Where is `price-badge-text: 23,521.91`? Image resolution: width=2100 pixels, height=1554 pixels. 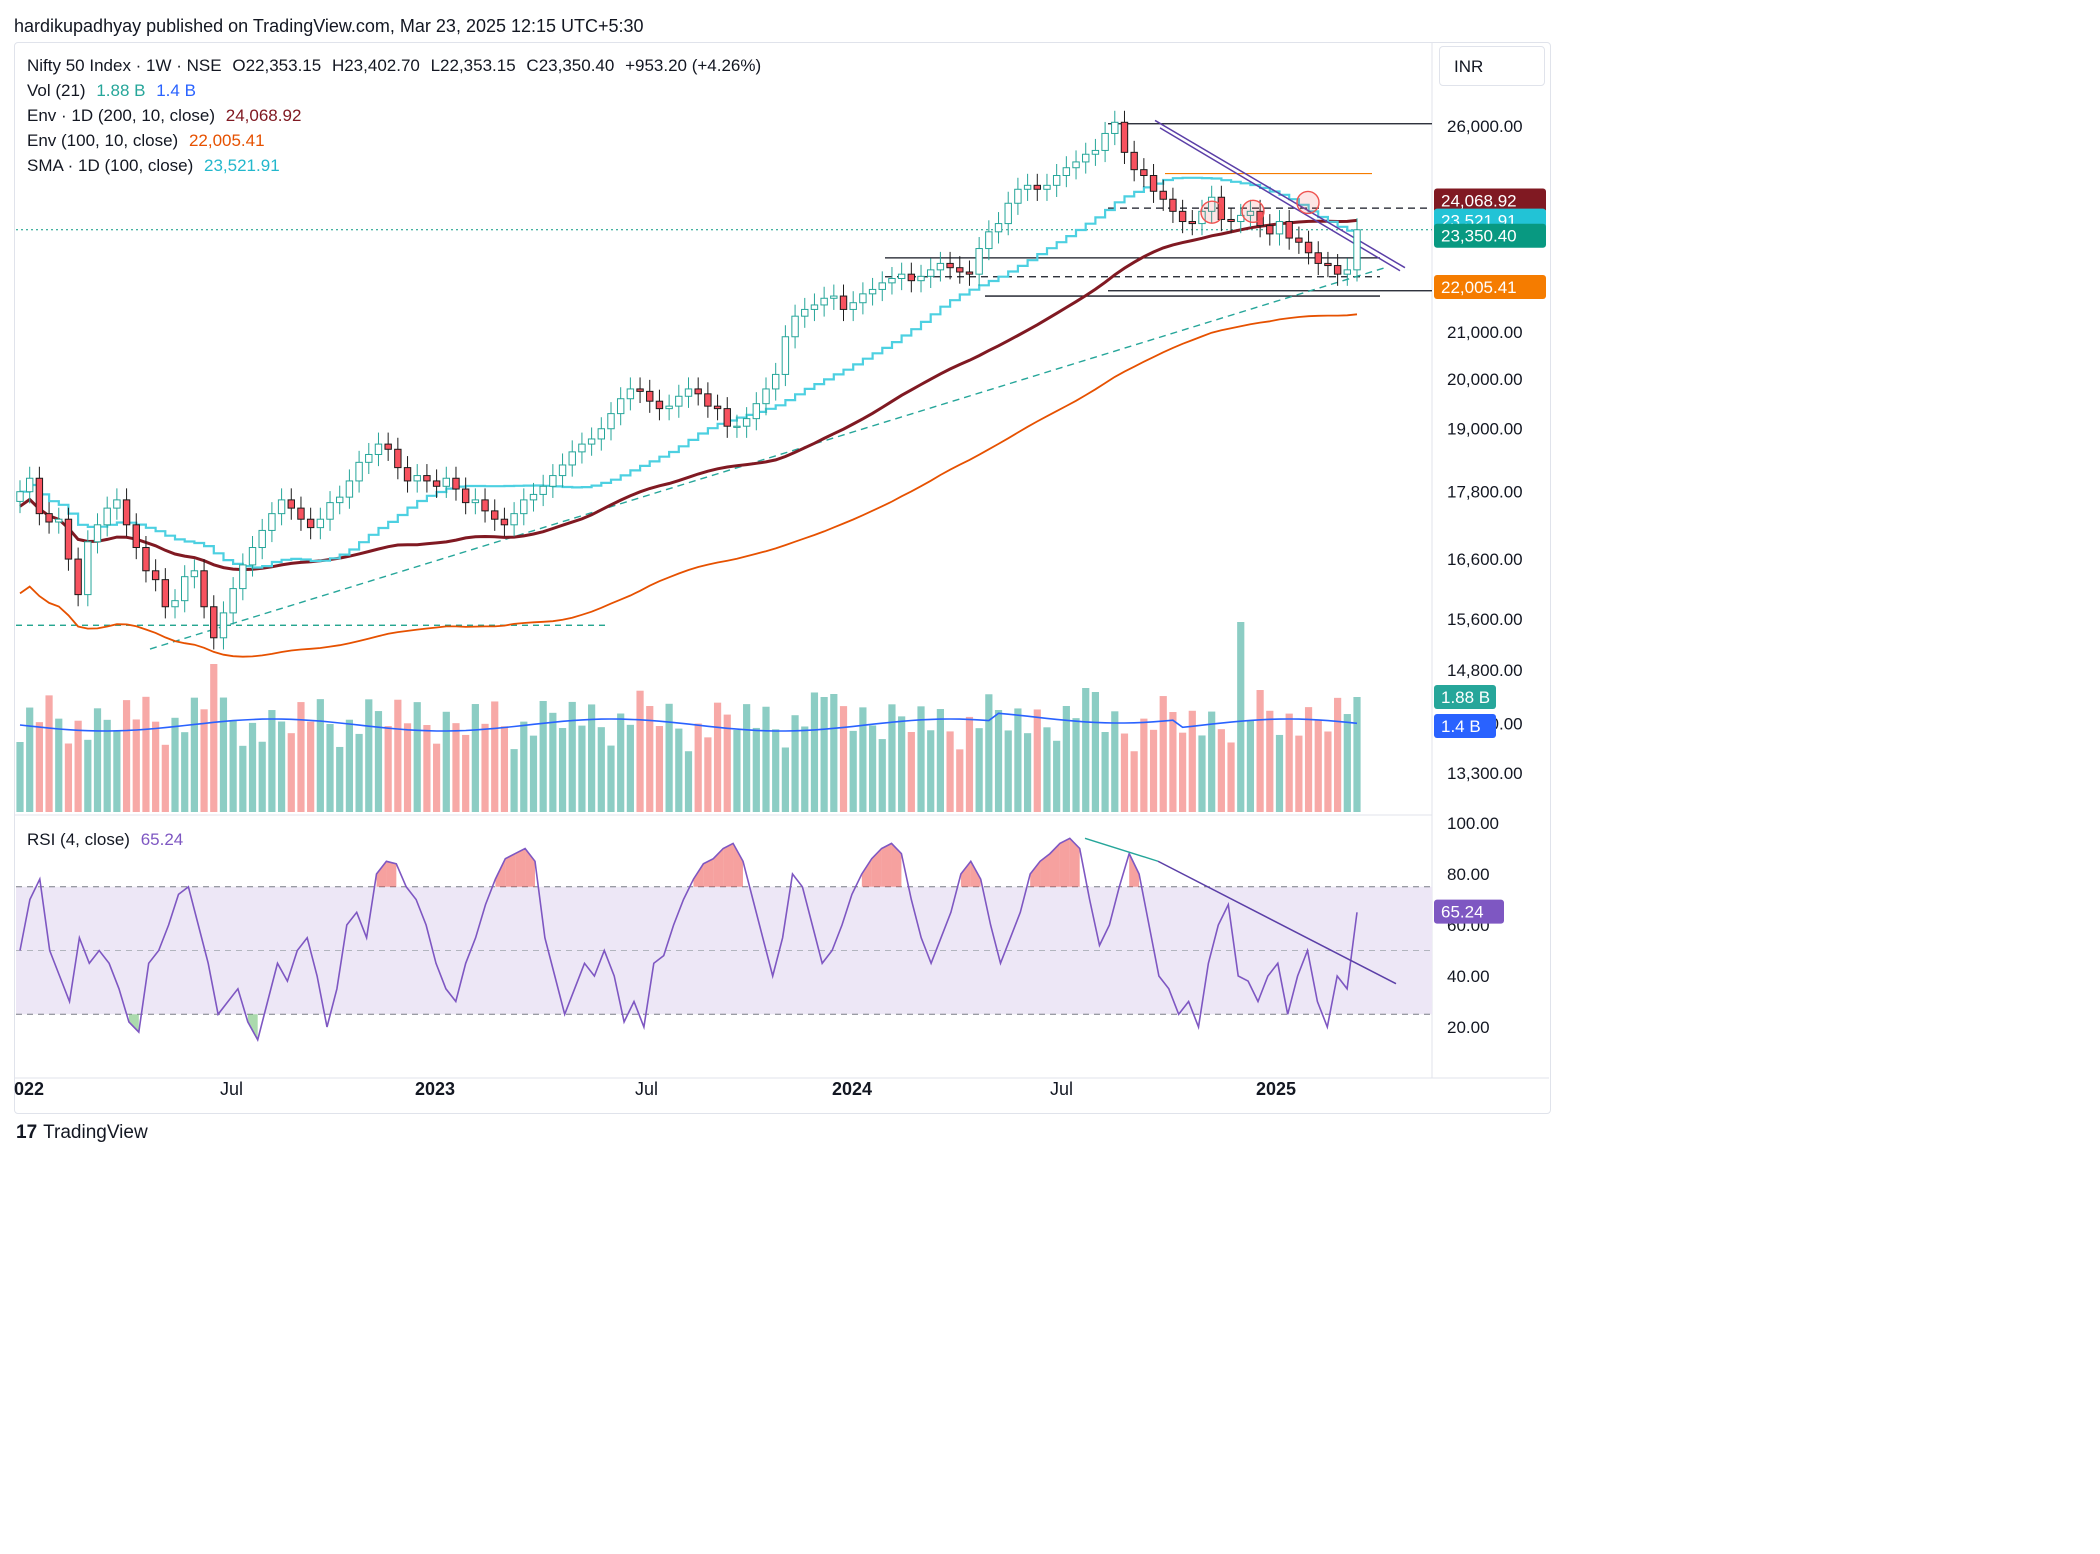 price-badge-text: 23,521.91 is located at coordinates (1479, 221).